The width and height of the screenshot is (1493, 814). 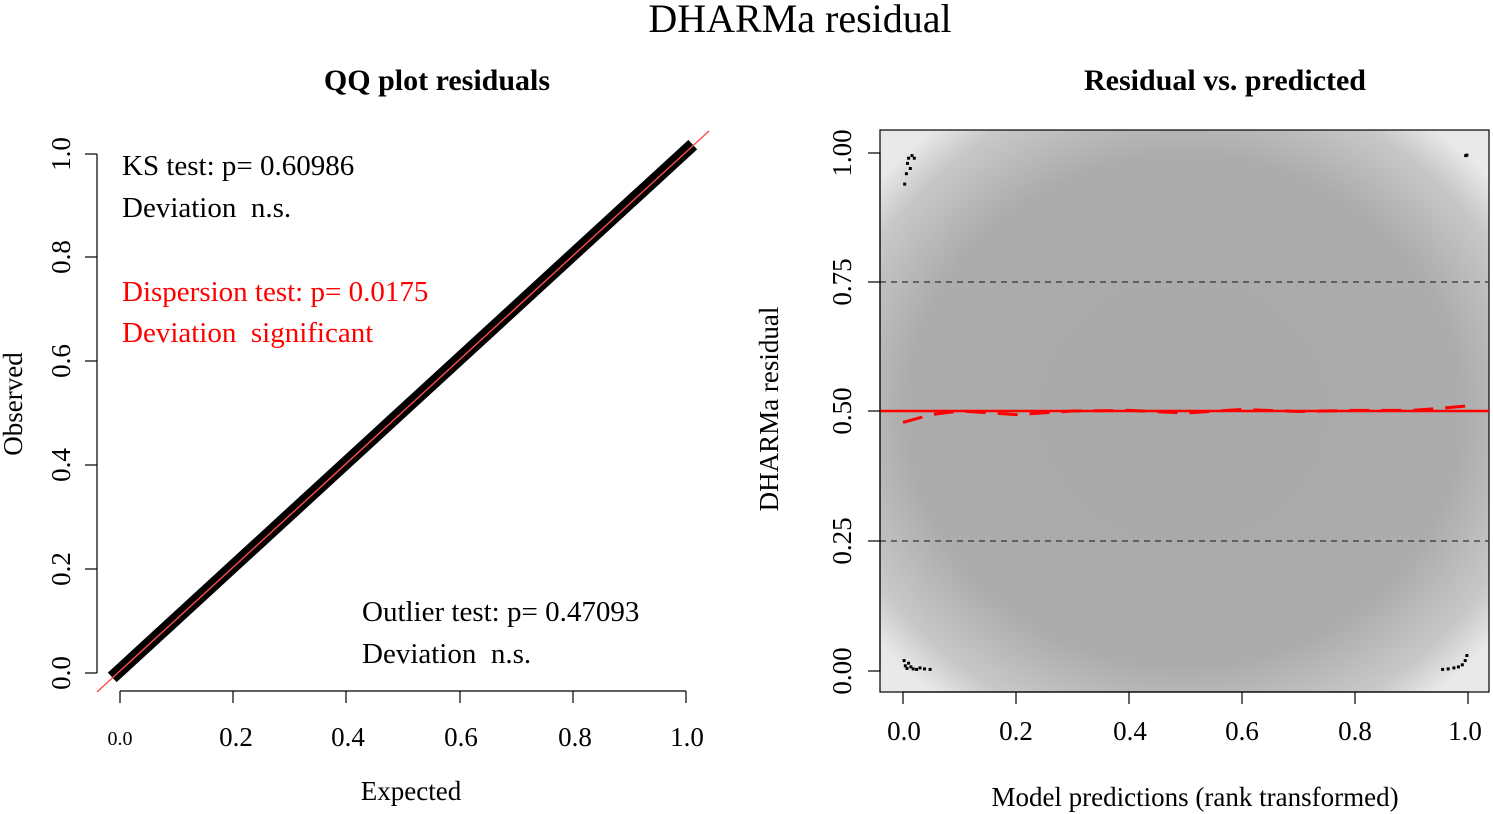 What do you see at coordinates (842, 281) in the screenshot?
I see `resid-y-tick-label: 0.75` at bounding box center [842, 281].